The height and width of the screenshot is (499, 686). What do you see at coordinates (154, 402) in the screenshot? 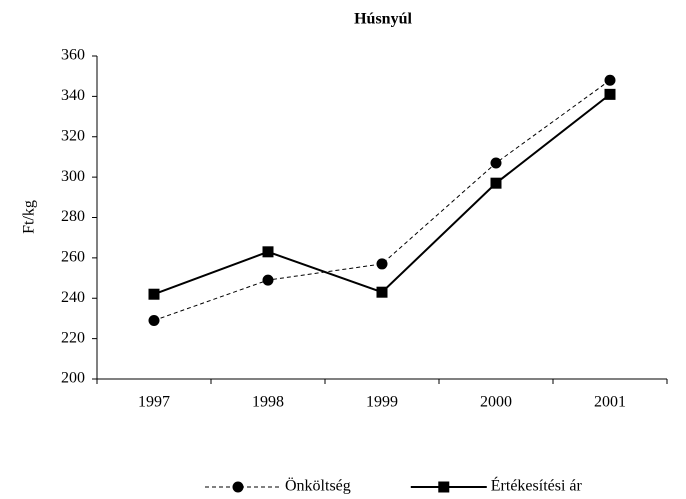
I see `x-tick-label: 1997` at bounding box center [154, 402].